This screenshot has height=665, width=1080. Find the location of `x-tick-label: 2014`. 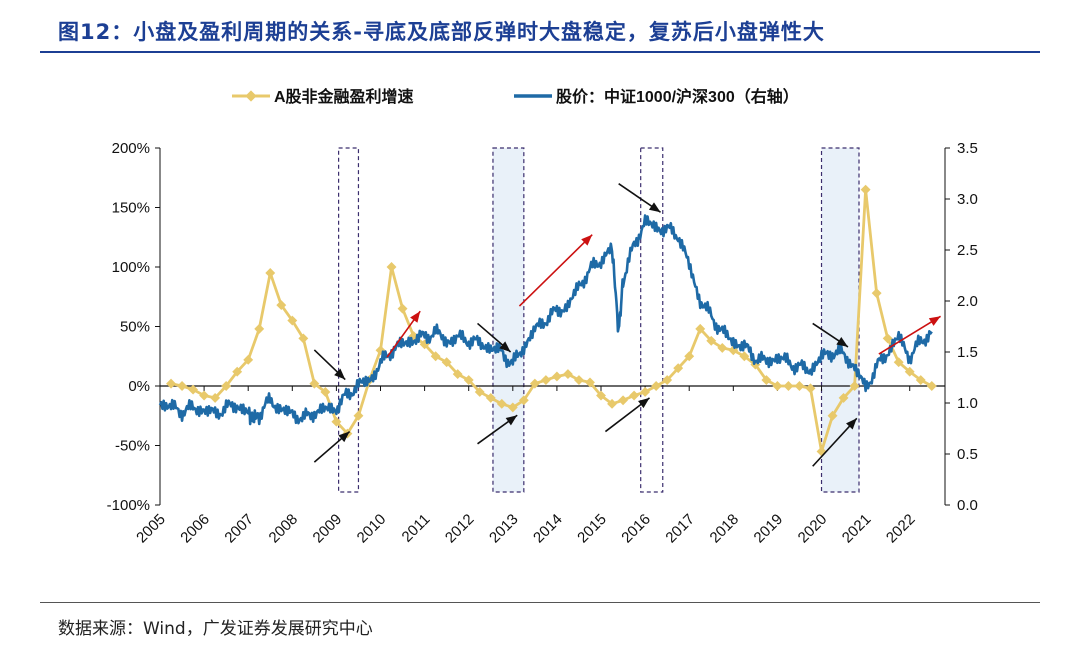

x-tick-label: 2014 is located at coordinates (548, 529).